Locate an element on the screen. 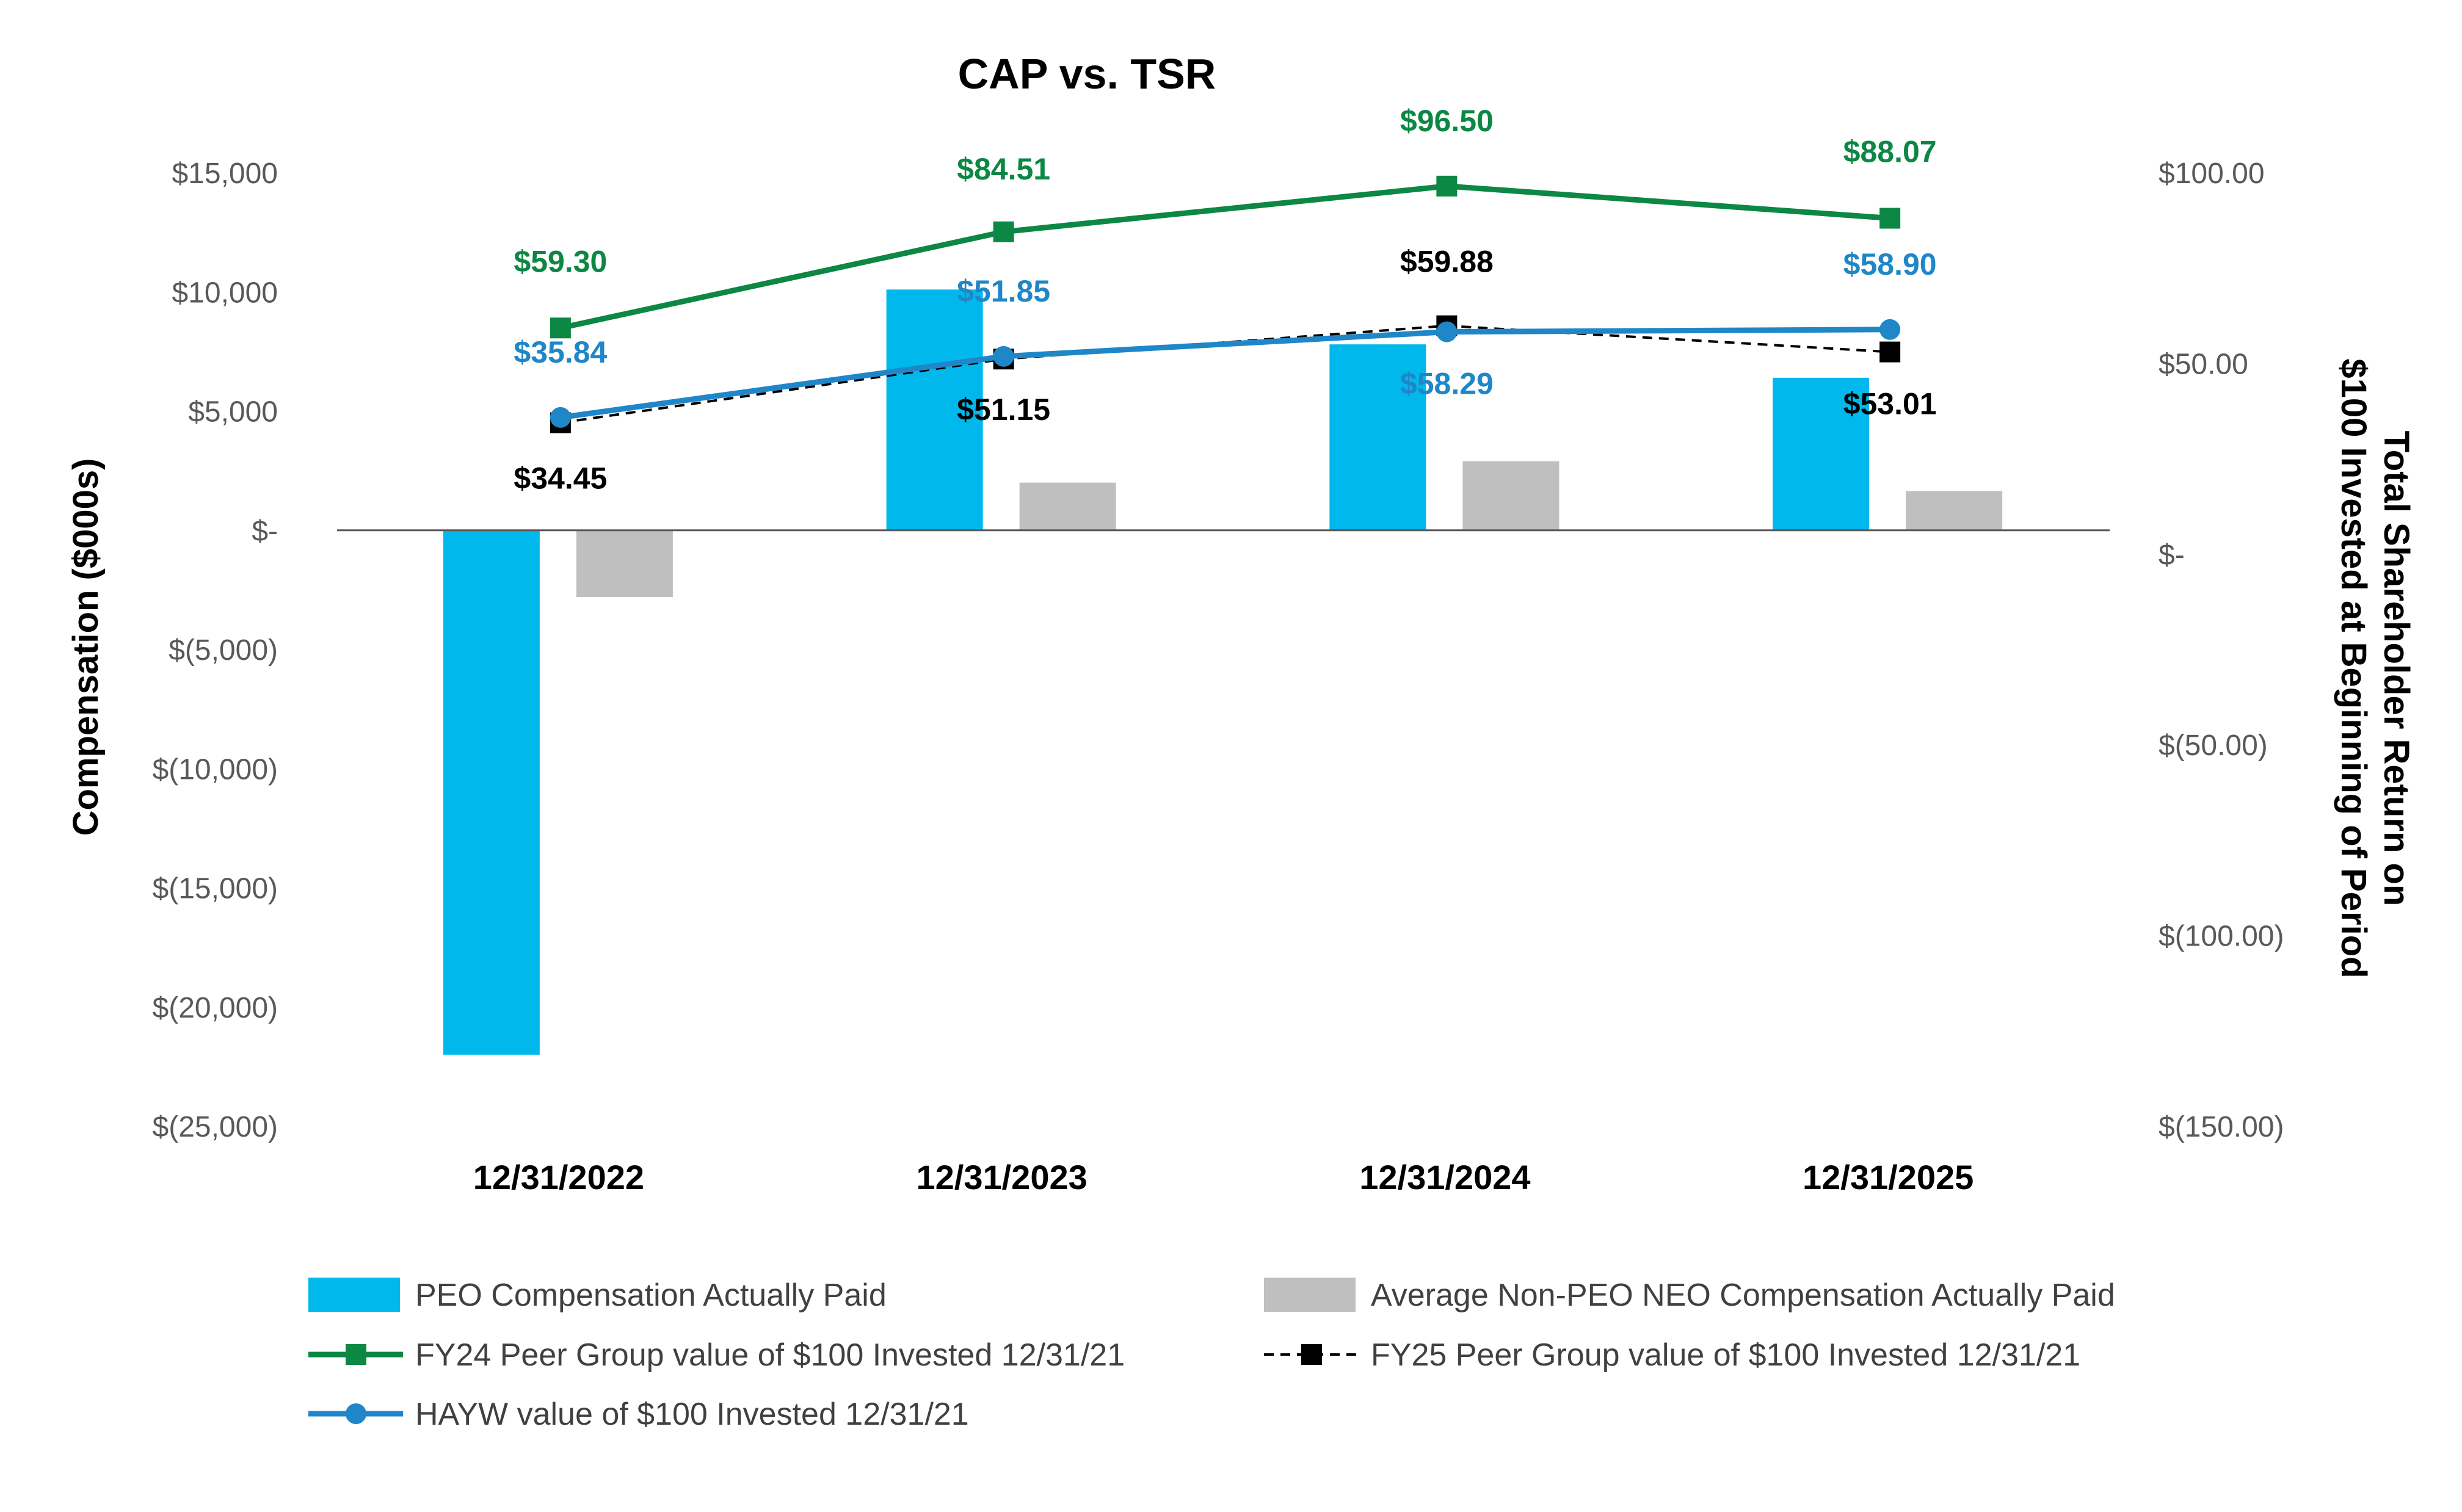 The height and width of the screenshot is (1512, 2462). left-axis-tick-label: $15,000 is located at coordinates (225, 173).